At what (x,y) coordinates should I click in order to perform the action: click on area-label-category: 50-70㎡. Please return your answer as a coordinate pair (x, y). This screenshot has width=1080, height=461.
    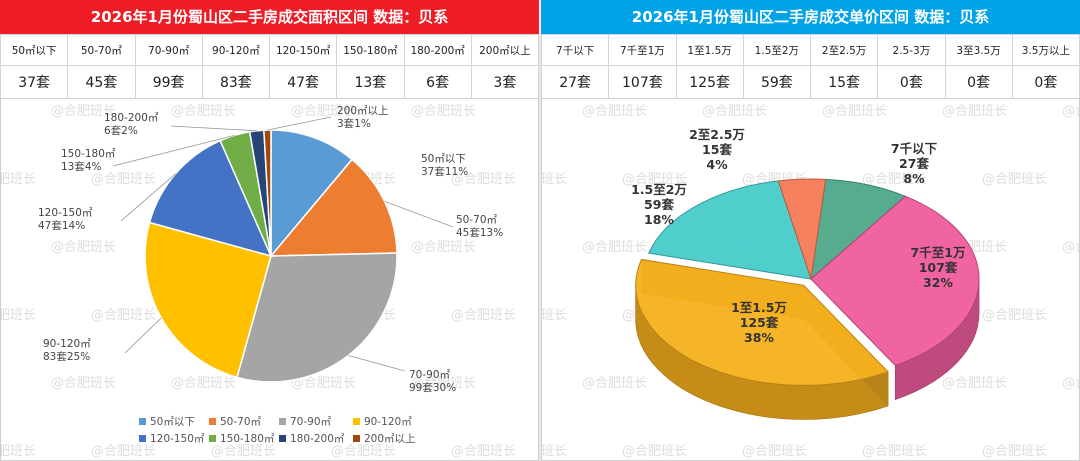
    Looking at the image, I should click on (477, 220).